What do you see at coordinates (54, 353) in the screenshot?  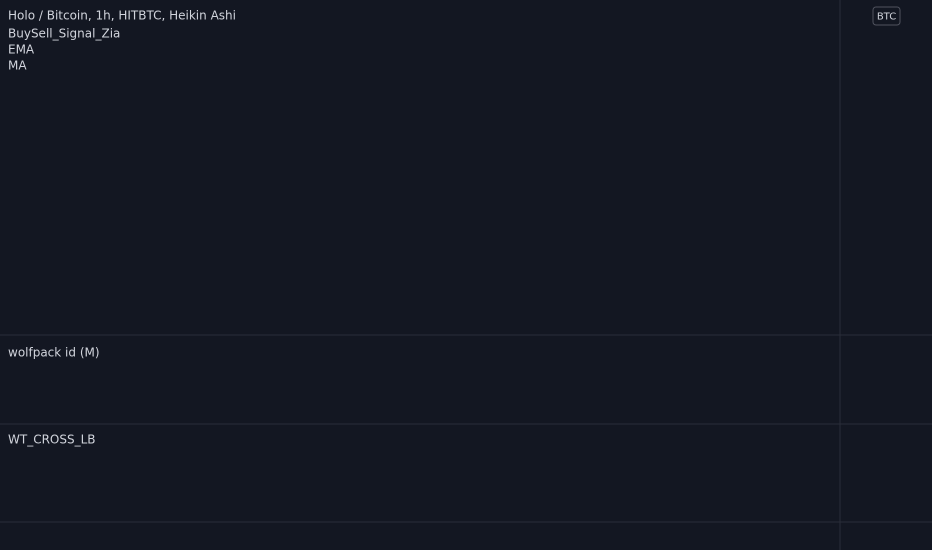 I see `pane-title: wolfpack id (M)` at bounding box center [54, 353].